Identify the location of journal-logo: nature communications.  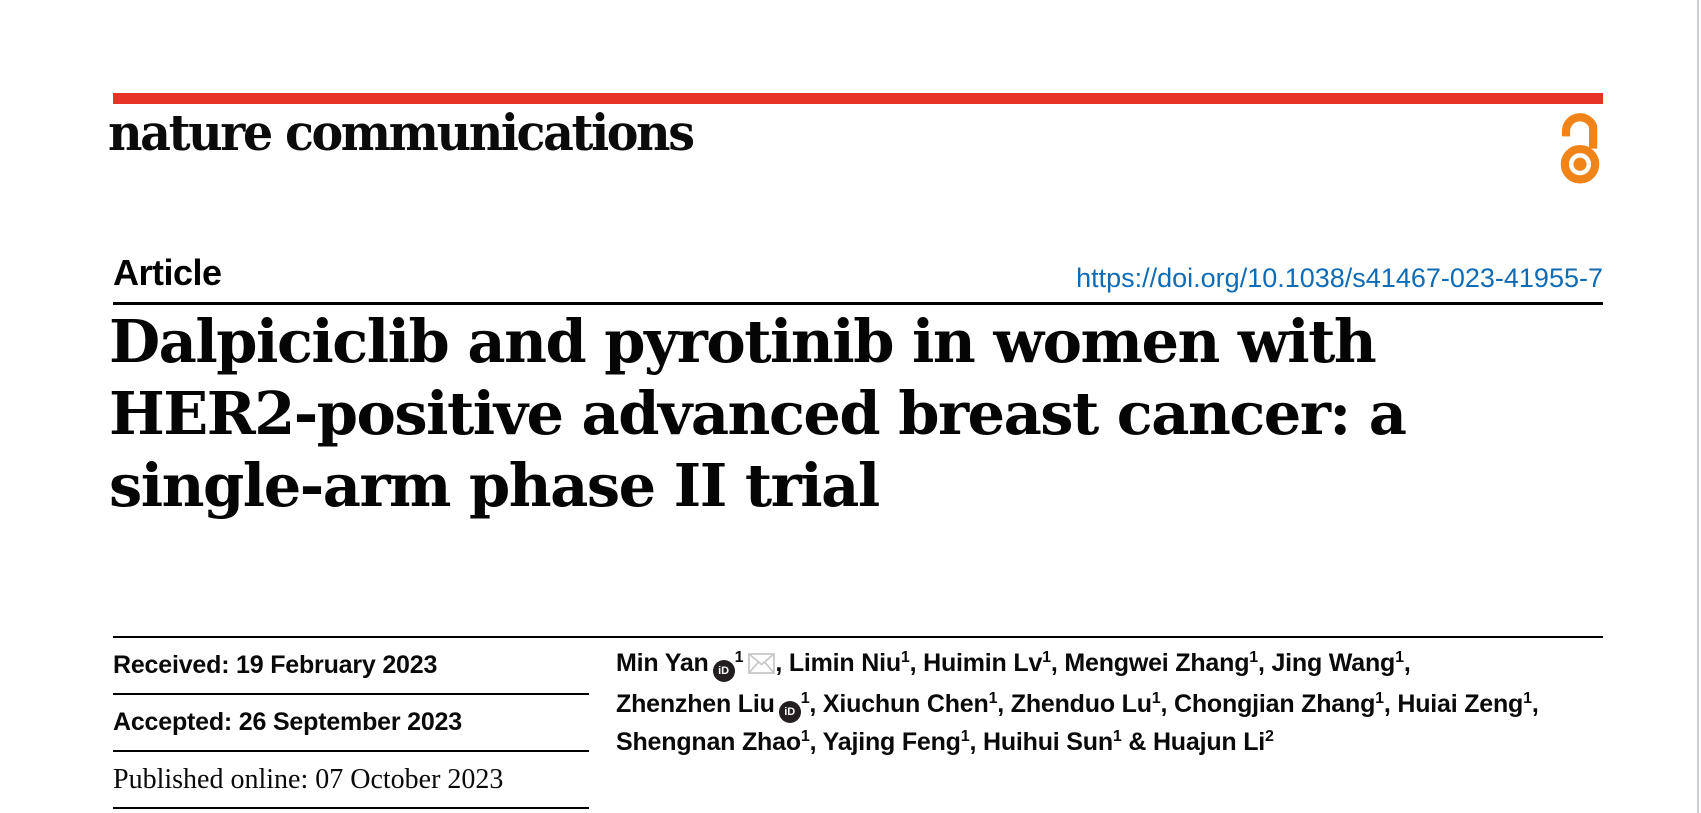
(401, 132).